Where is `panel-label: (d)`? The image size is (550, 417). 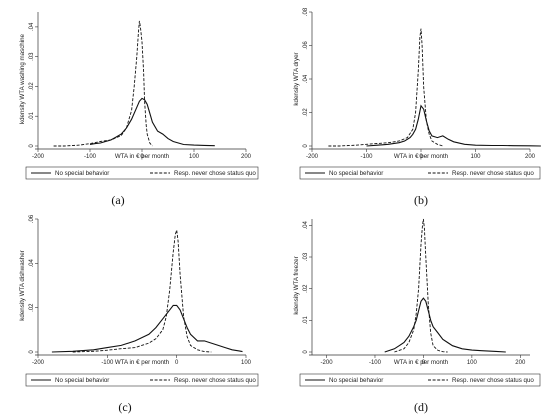 panel-label: (d) is located at coordinates (421, 407).